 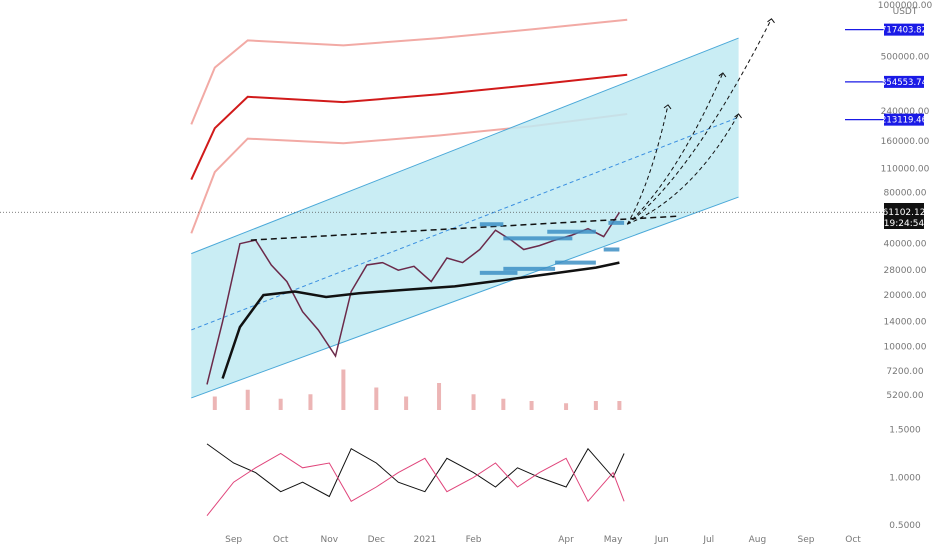 I want to click on time-axis-layer: Sep Oct Nov Dec 2021 Feb Apr May Jun Jul Aug Sep Oct, so click(x=543, y=540).